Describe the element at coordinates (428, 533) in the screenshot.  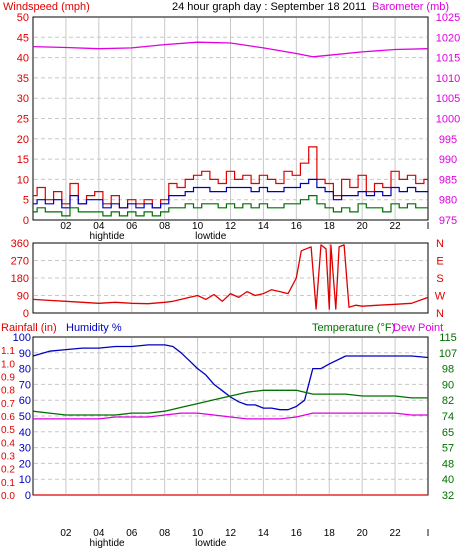
I see `climate-x-tick: I` at that location.